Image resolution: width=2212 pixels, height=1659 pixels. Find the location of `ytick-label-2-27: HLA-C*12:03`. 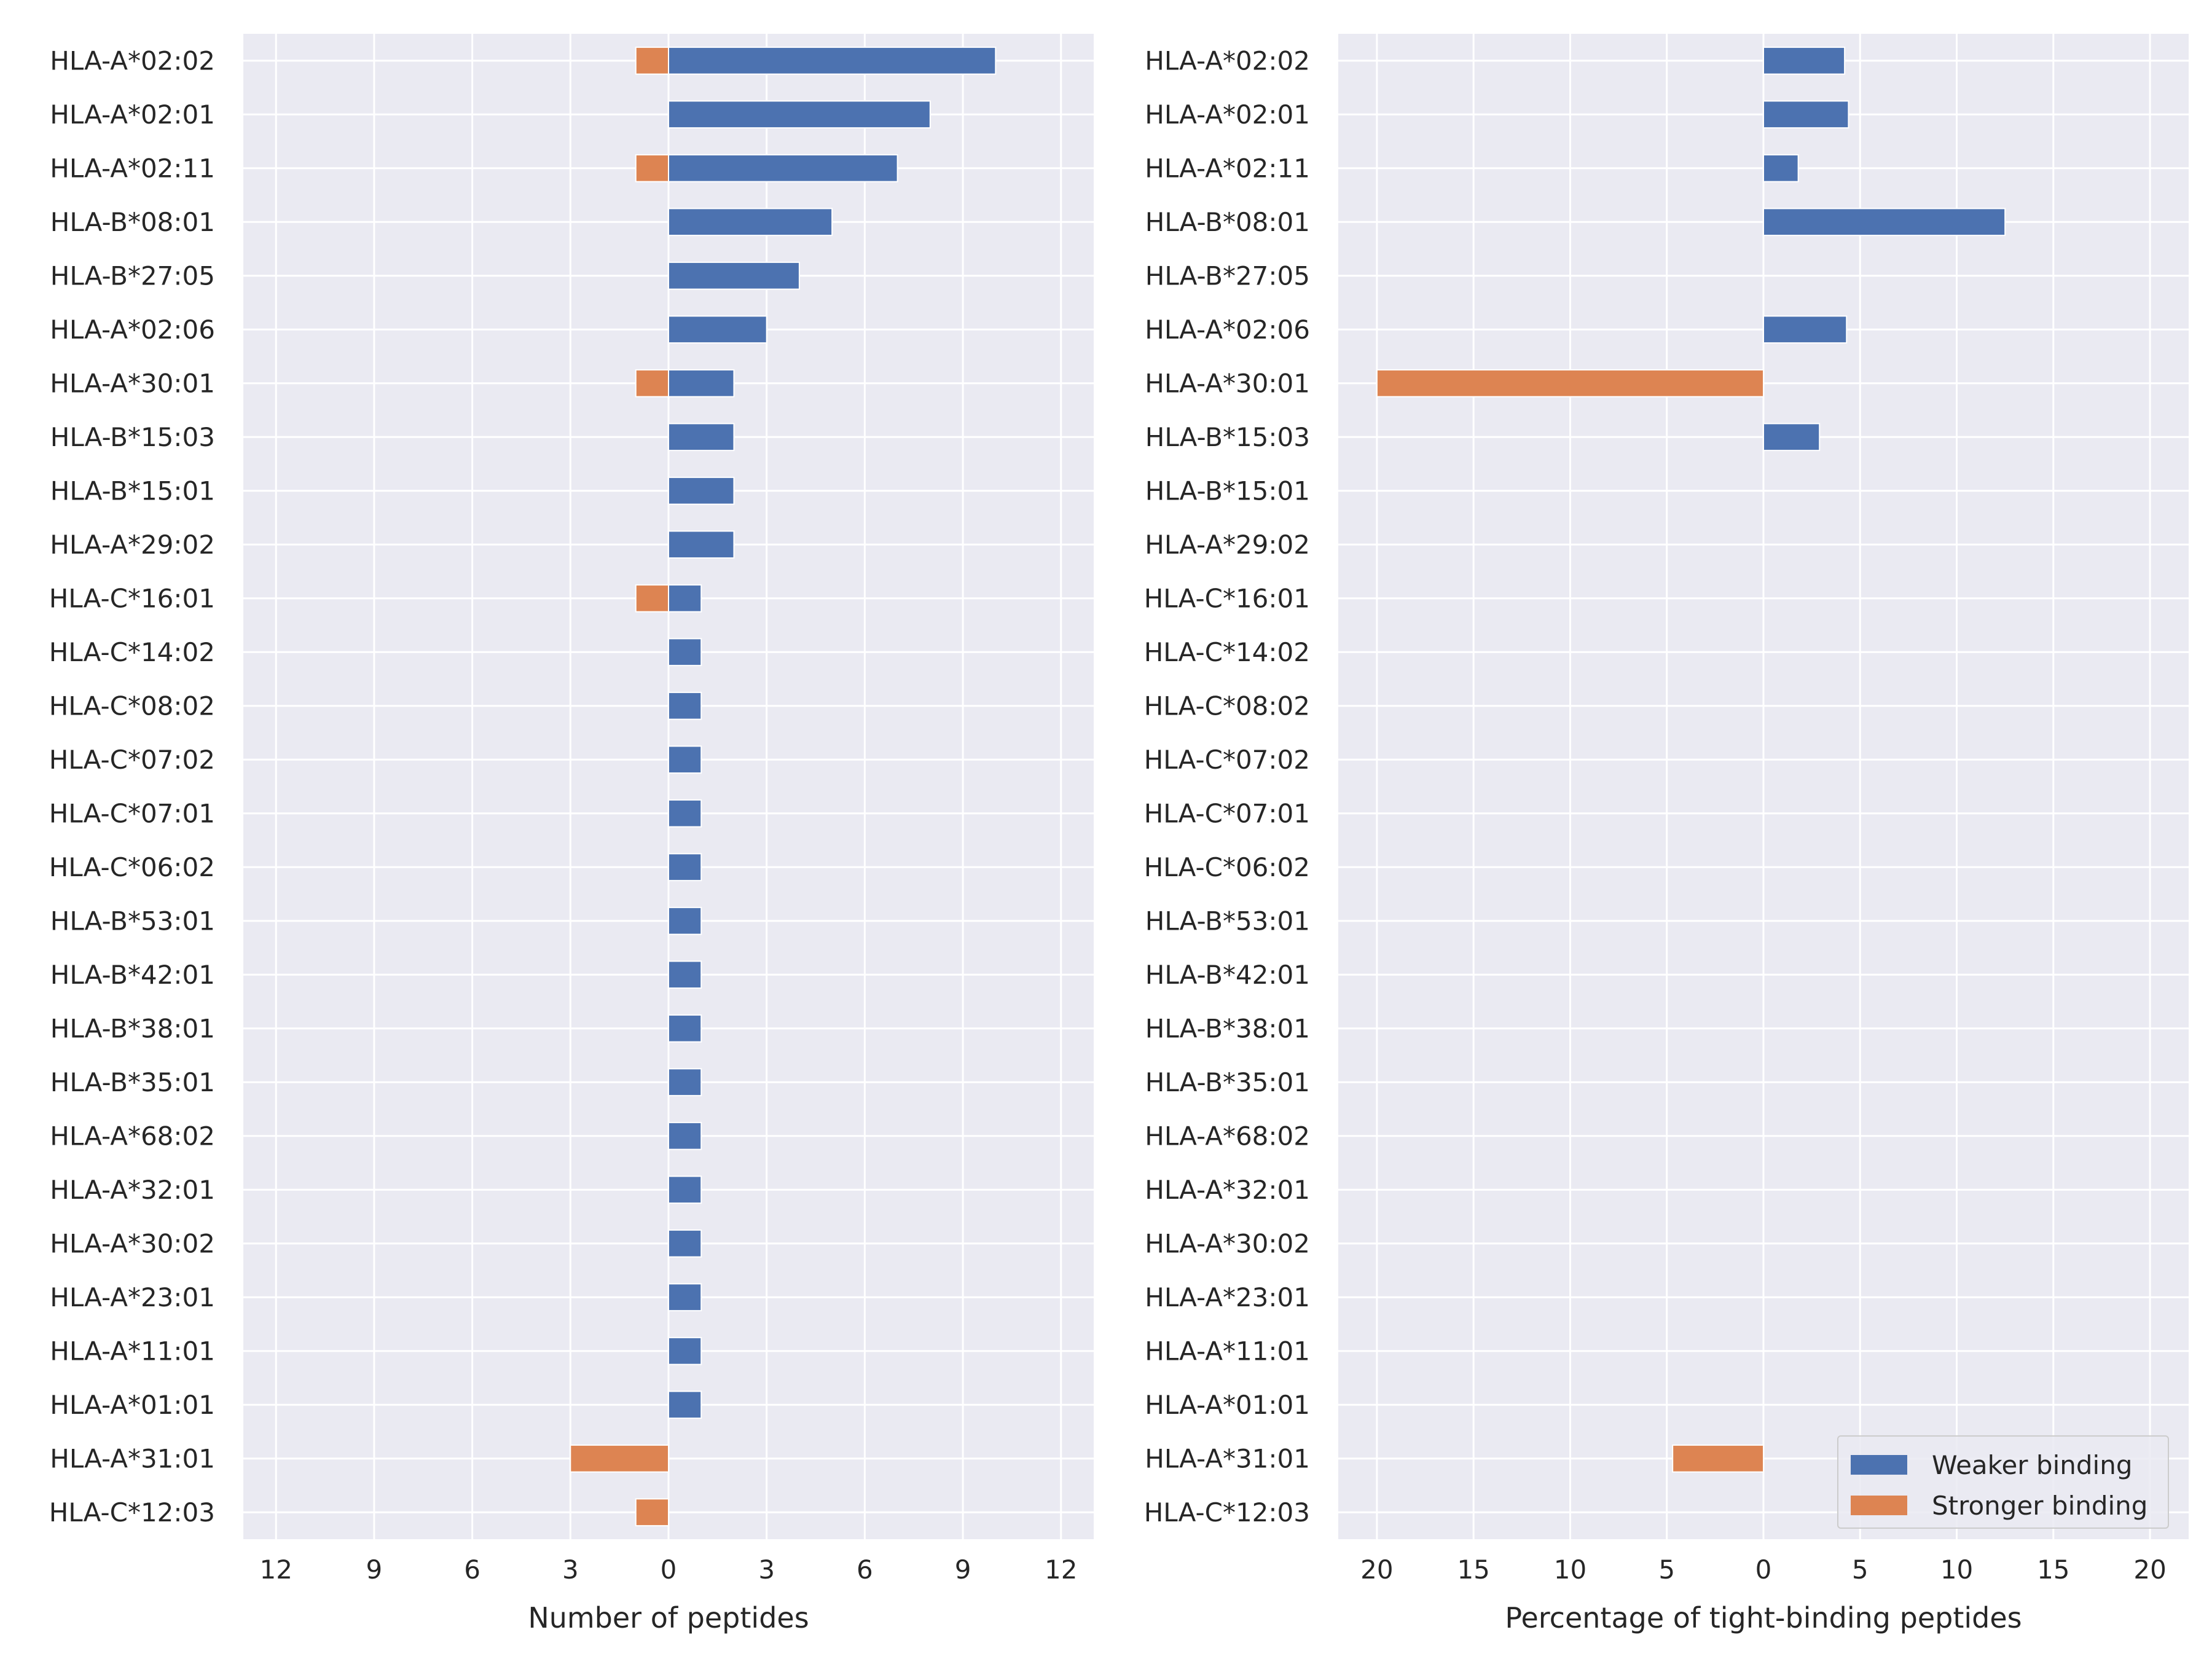

ytick-label-2-27: HLA-C*12:03 is located at coordinates (1227, 1512).